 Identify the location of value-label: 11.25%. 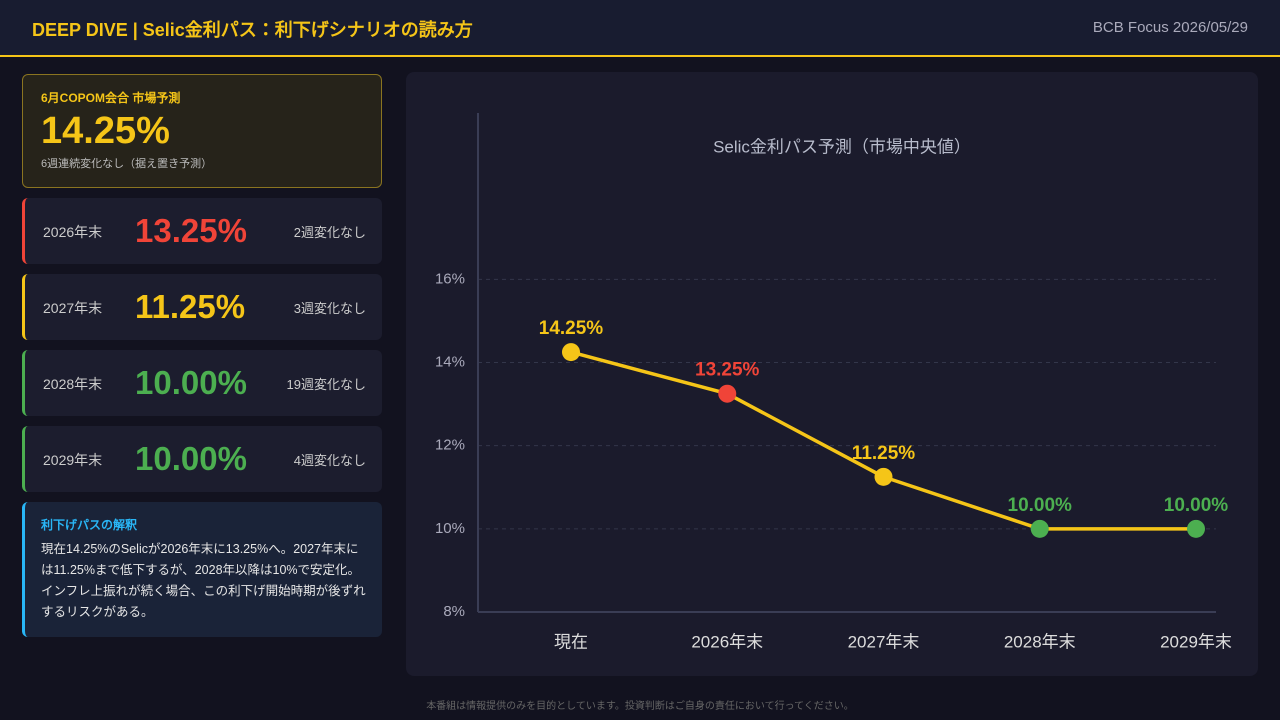
(883, 453).